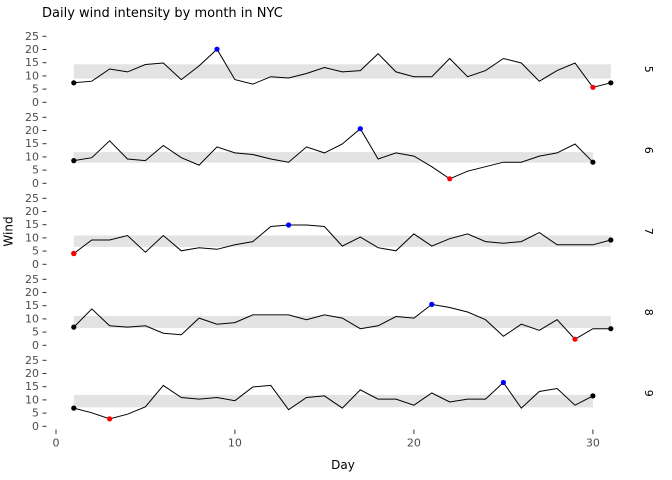 The image size is (672, 480). I want to click on x-axis-label: Day, so click(343, 465).